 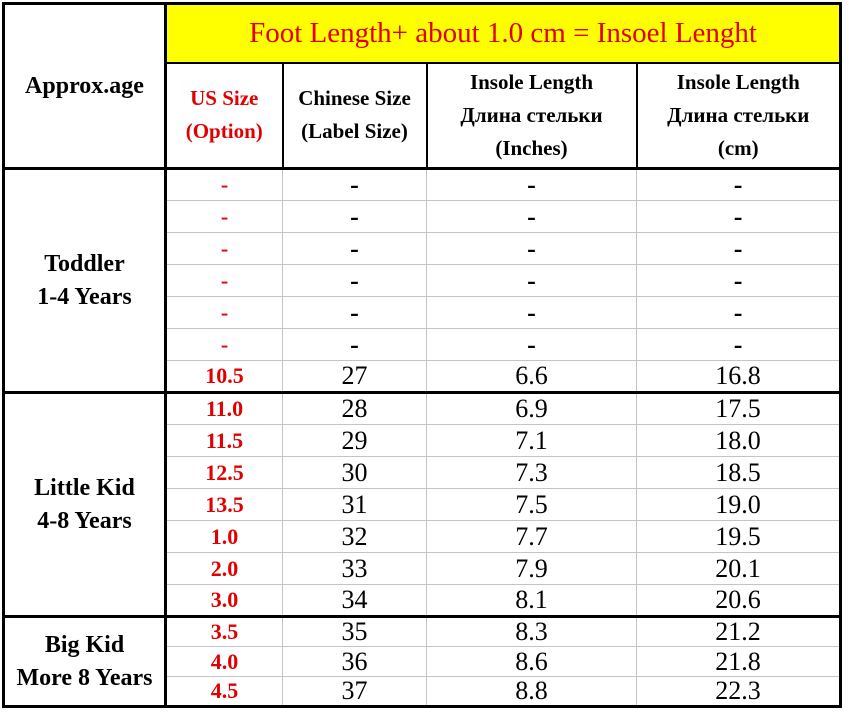 I want to click on insole-inches-cell: 6.9, so click(x=531, y=408).